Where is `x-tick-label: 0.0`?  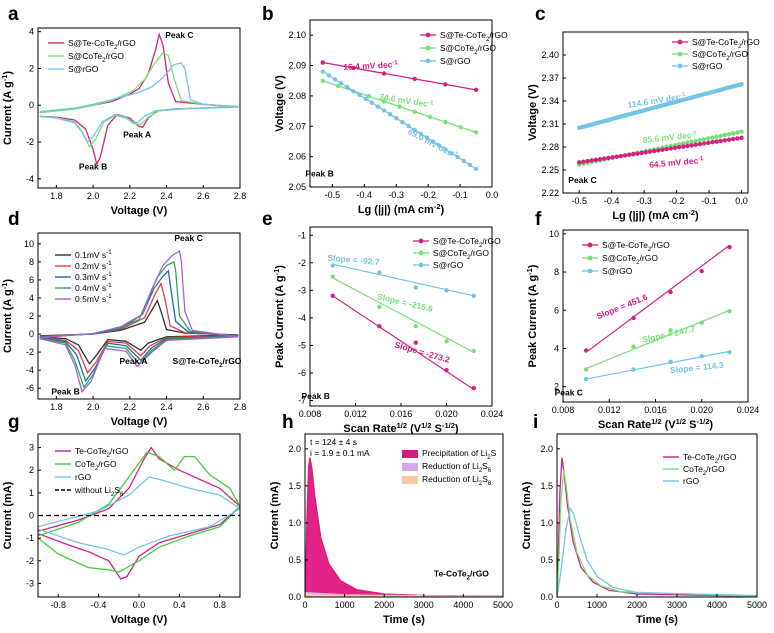 x-tick-label: 0.0 is located at coordinates (139, 605).